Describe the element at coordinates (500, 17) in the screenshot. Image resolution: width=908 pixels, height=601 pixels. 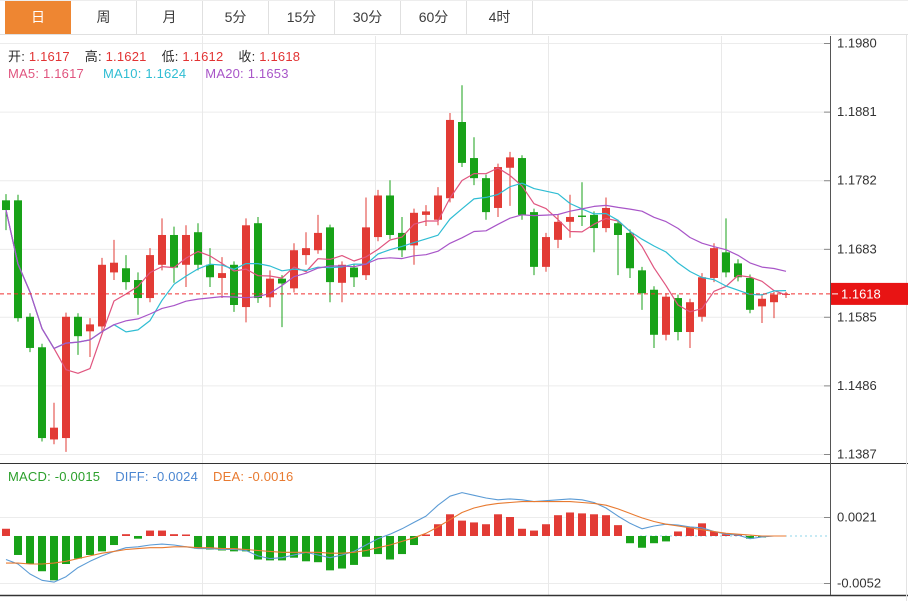
I see `tab-4hour: 4时` at that location.